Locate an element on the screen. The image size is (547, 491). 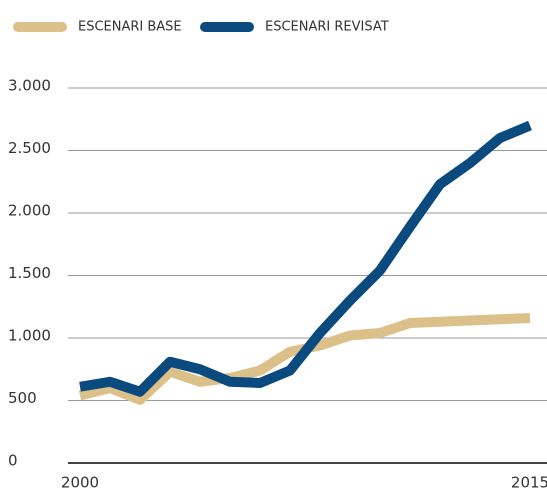
y-tick-label: 2.000 is located at coordinates (29, 211).